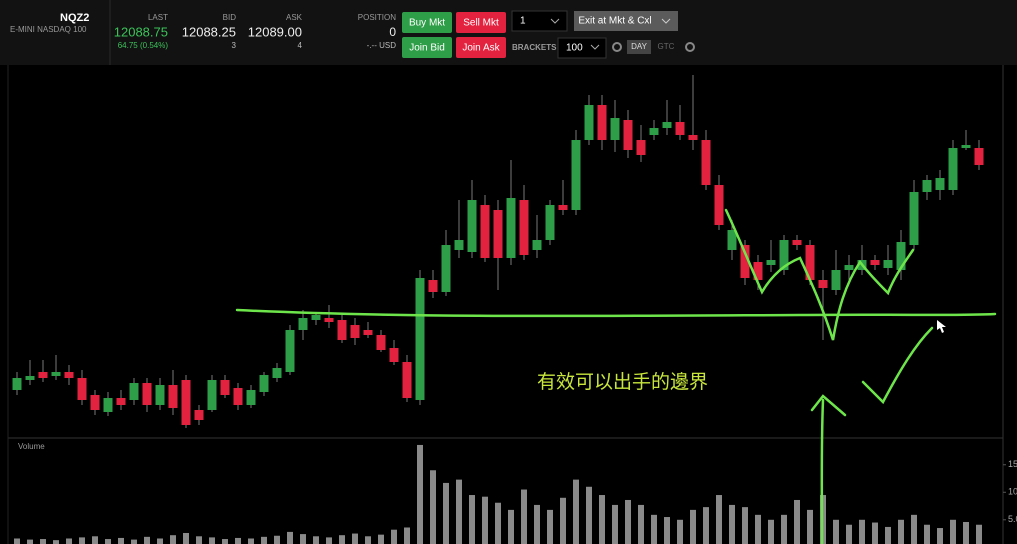 The width and height of the screenshot is (1017, 544). Describe the element at coordinates (48, 29) in the screenshot. I see `description: E-MINI NASDAQ 100` at that location.